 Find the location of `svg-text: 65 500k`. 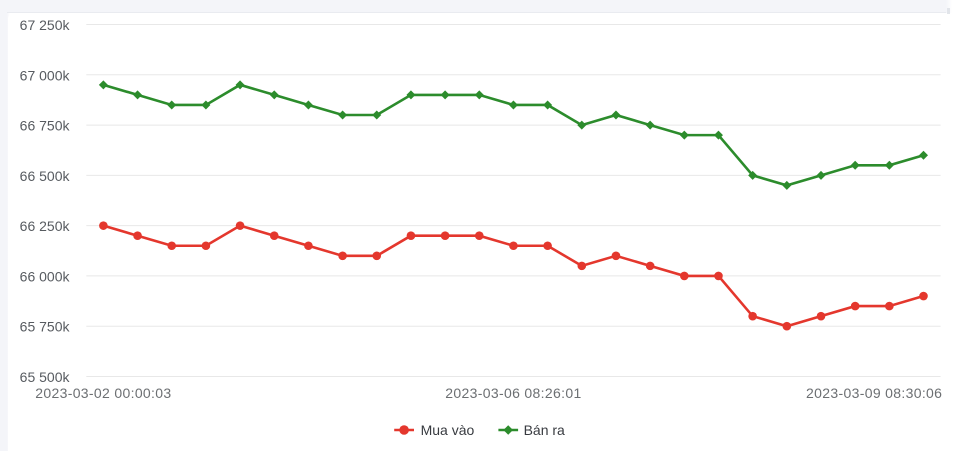

svg-text: 65 500k is located at coordinates (45, 377).